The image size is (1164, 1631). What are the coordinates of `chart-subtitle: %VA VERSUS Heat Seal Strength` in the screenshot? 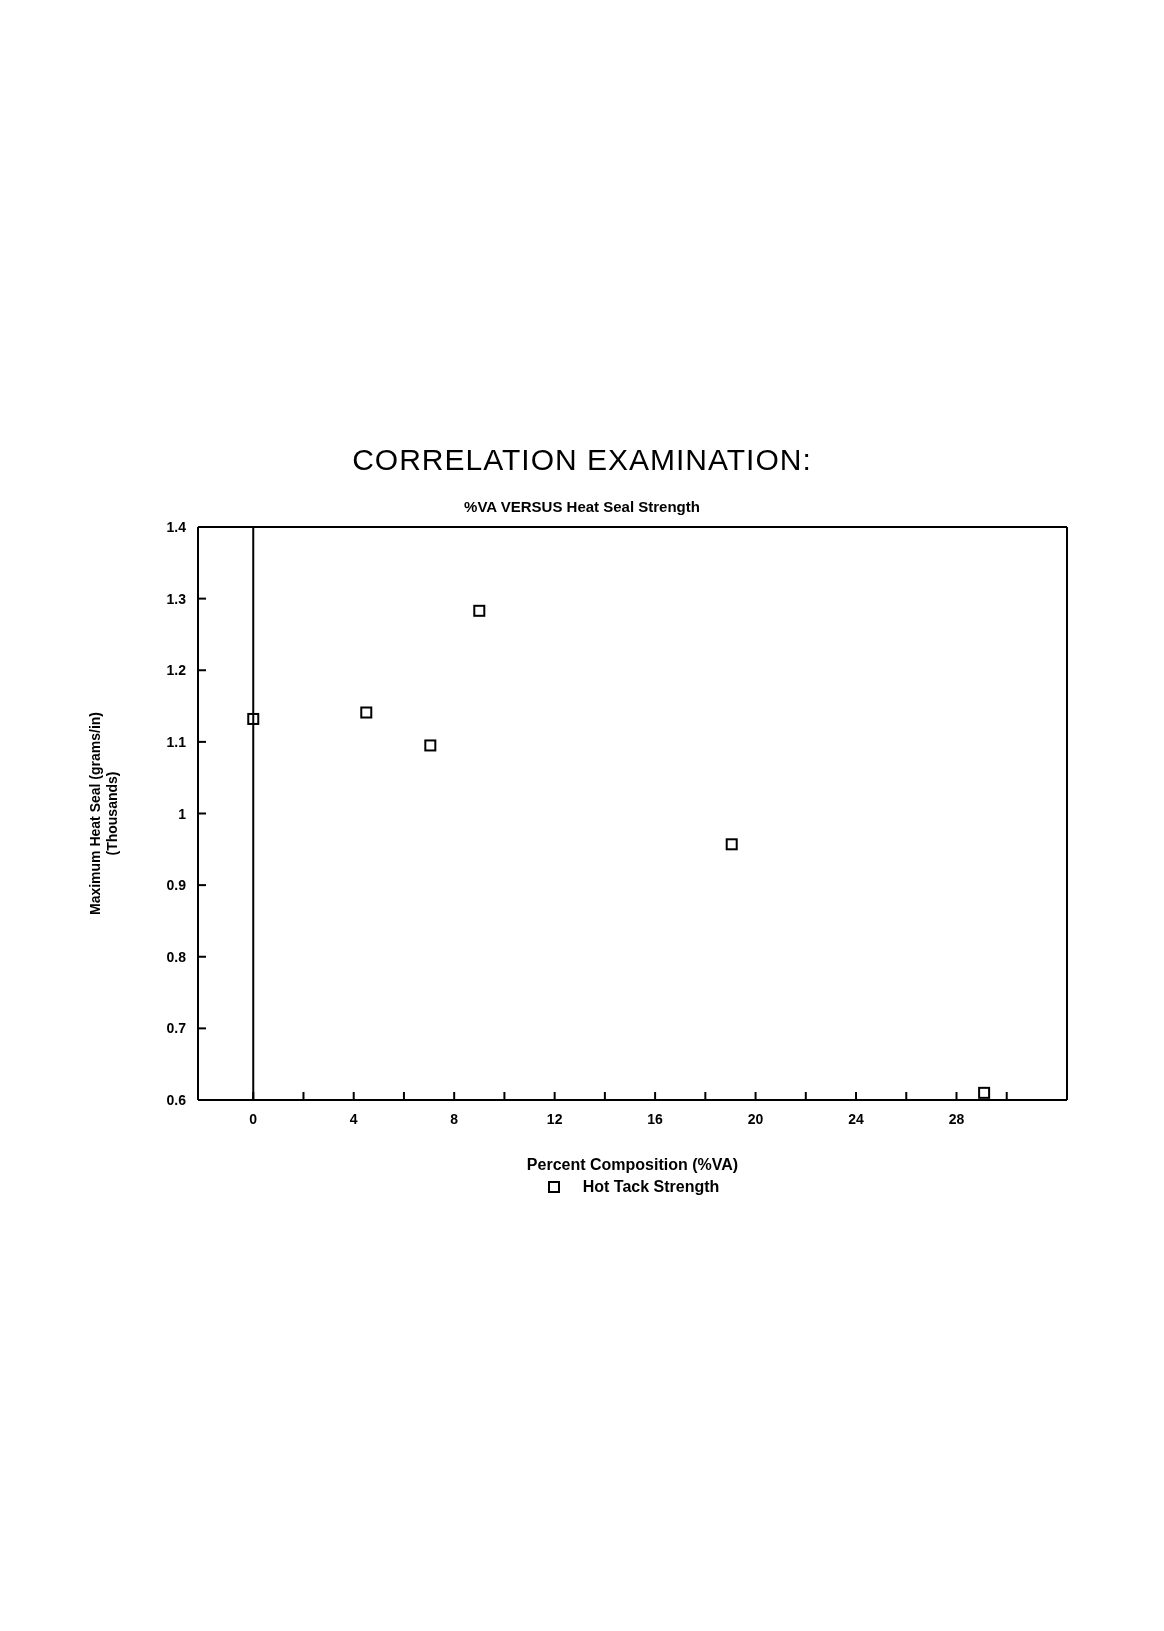 It's located at (582, 506).